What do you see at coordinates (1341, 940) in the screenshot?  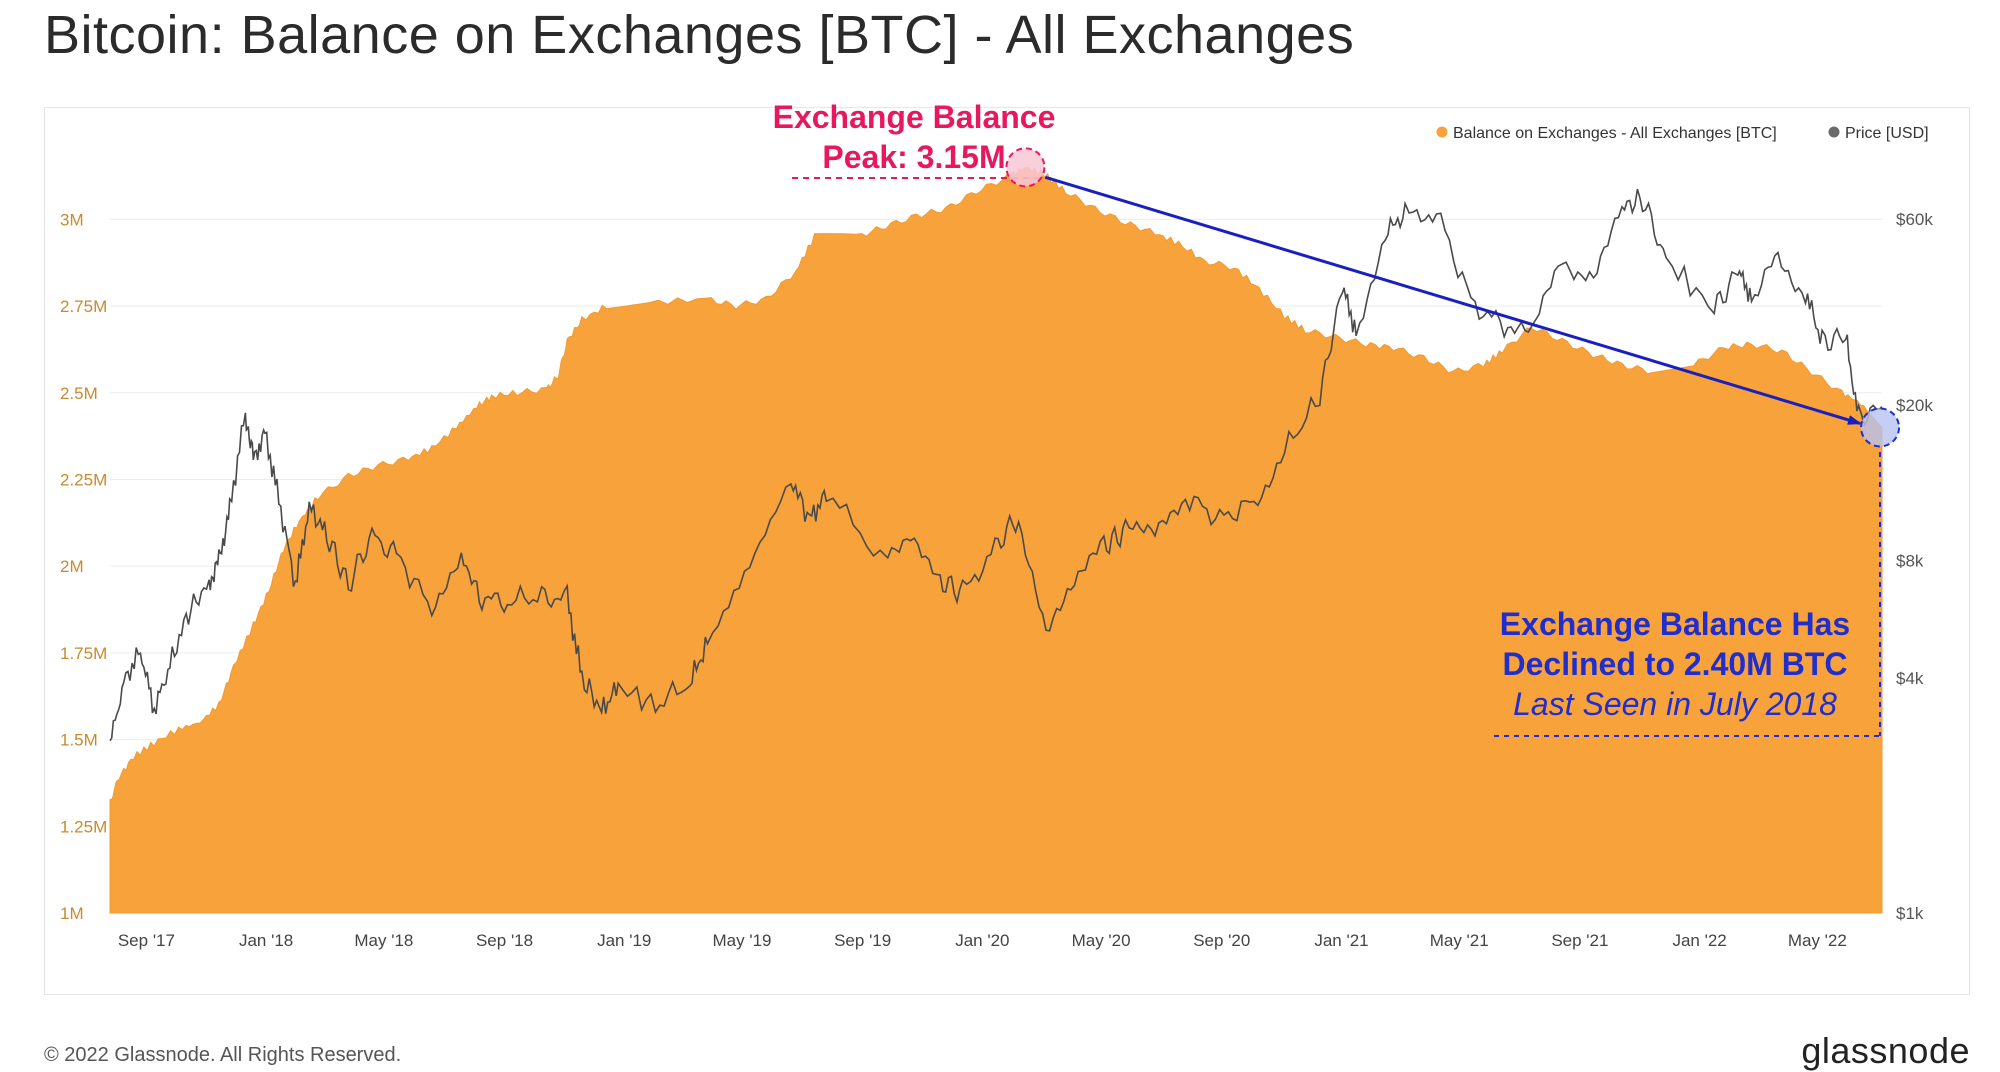 I see `x-tick-label: Jan '21` at bounding box center [1341, 940].